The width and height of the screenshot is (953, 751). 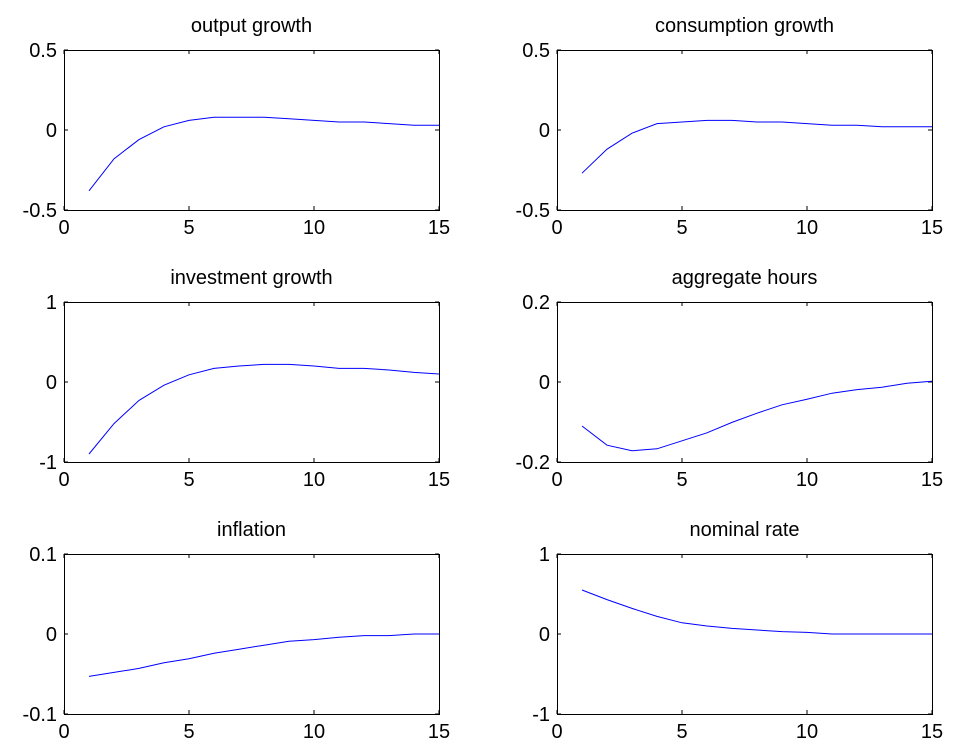 I want to click on y-tick-label: -0.1, so click(x=40, y=715).